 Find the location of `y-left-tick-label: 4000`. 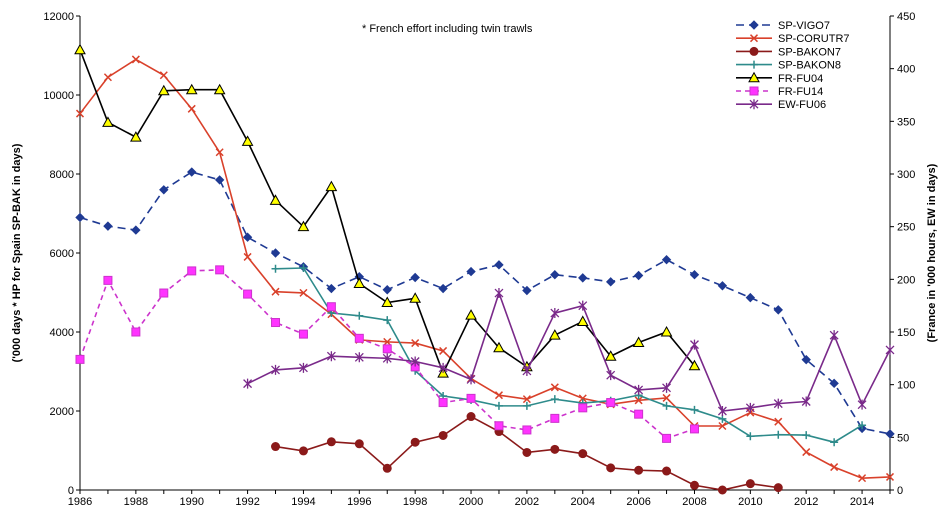

y-left-tick-label: 4000 is located at coordinates (62, 333).